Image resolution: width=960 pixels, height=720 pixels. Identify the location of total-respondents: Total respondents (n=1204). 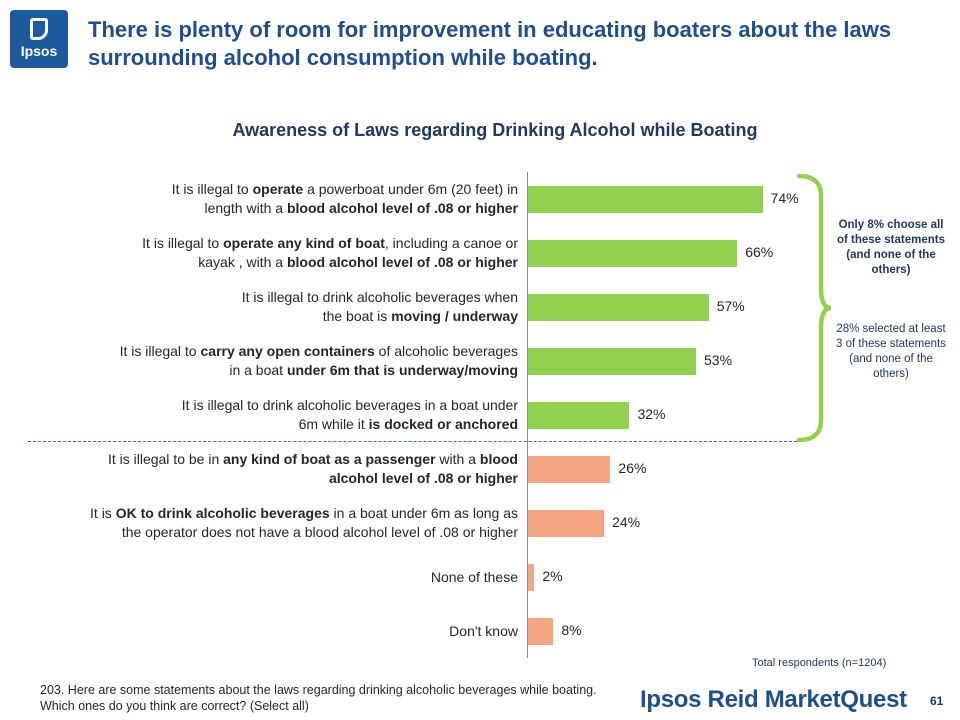
(819, 663).